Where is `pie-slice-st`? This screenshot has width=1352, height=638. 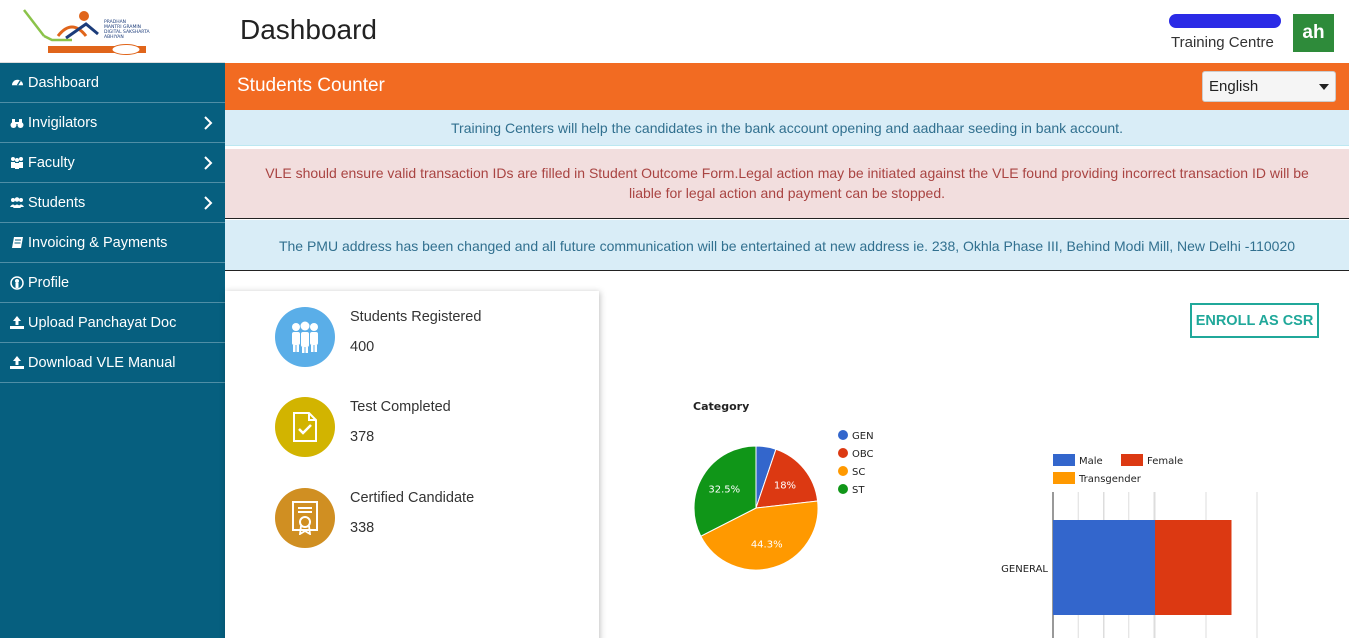
pie-slice-st is located at coordinates (725, 491).